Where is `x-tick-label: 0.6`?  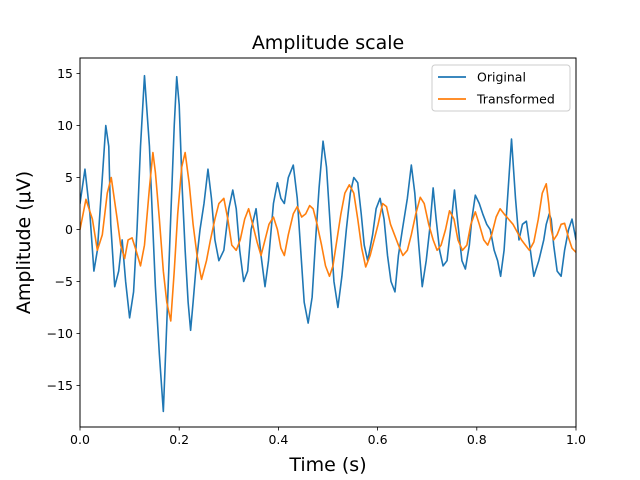
x-tick-label: 0.6 is located at coordinates (378, 439).